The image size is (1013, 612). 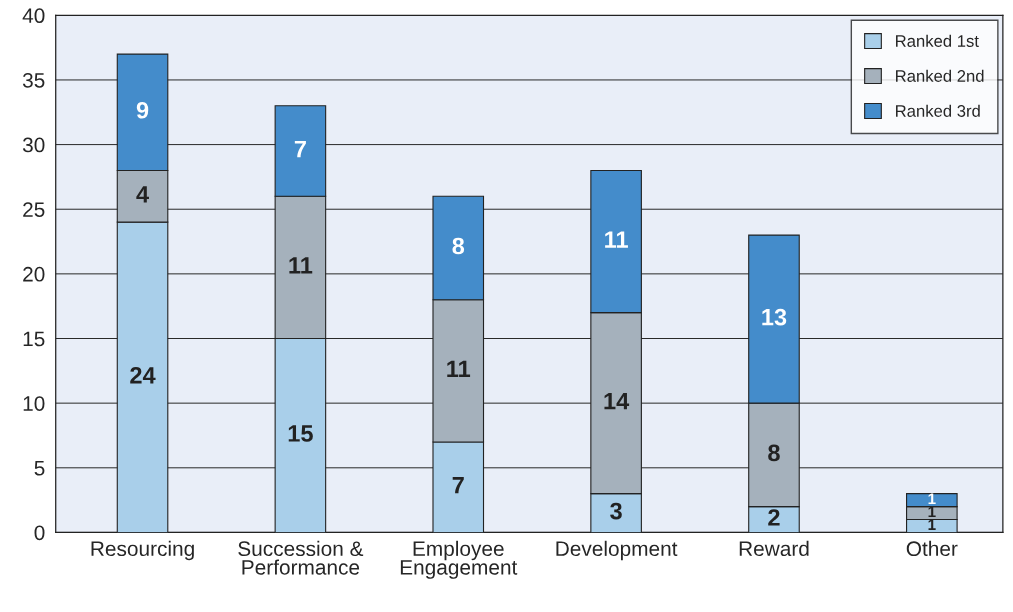 What do you see at coordinates (34, 209) in the screenshot?
I see `y-tick-label: 25` at bounding box center [34, 209].